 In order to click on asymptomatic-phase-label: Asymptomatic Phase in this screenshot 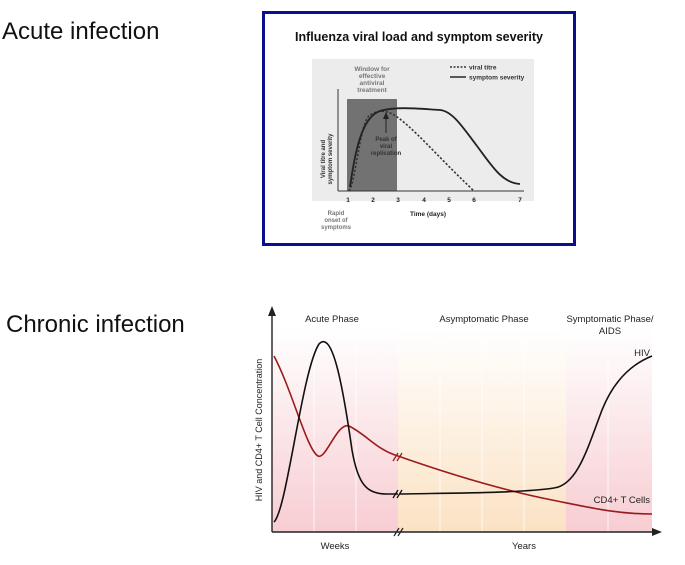, I will do `click(483, 319)`.